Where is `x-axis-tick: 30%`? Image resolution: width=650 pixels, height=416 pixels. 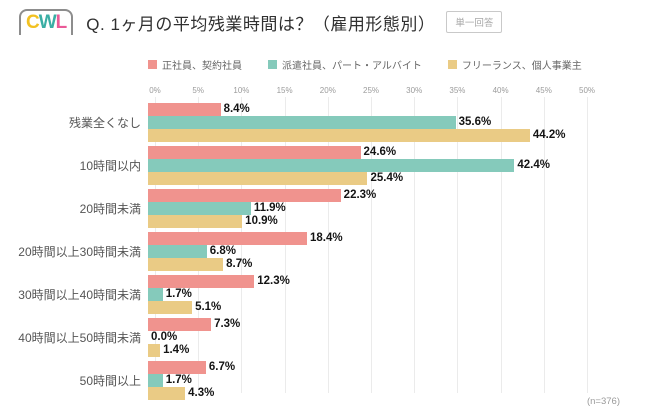
x-axis-tick: 30% is located at coordinates (414, 90).